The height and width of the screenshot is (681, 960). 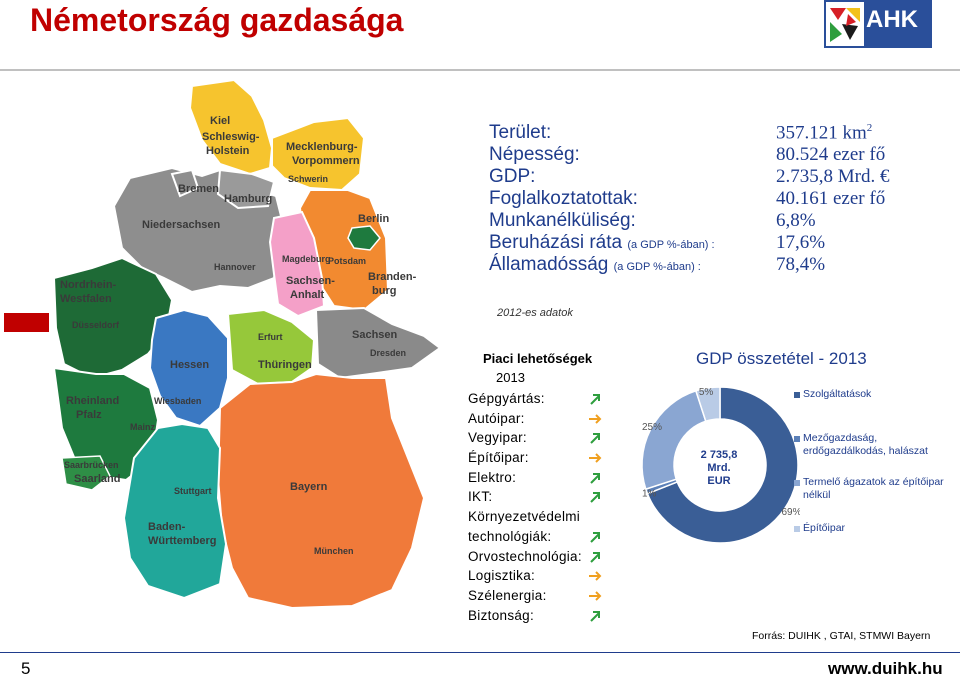 What do you see at coordinates (185, 183) in the screenshot?
I see `region-bremen` at bounding box center [185, 183].